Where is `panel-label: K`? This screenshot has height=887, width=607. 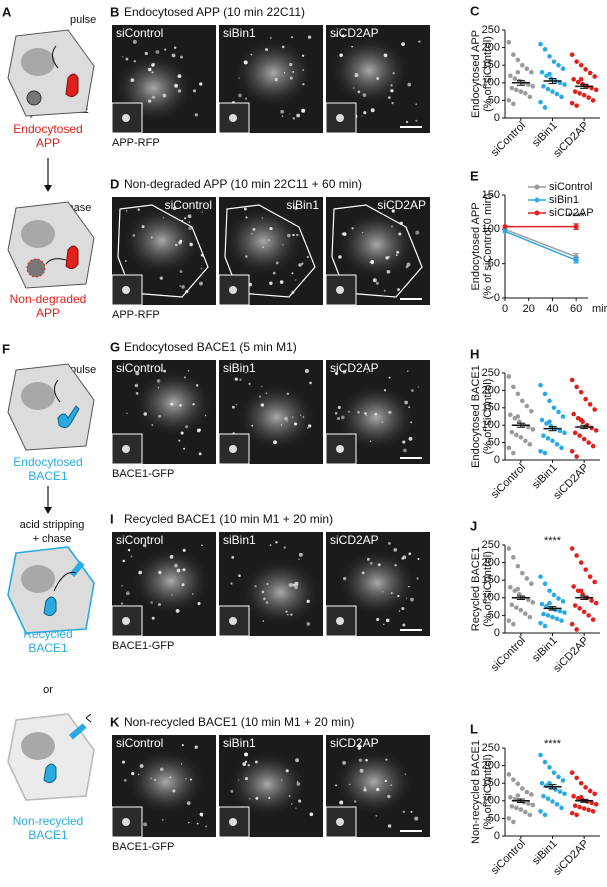 panel-label: K is located at coordinates (115, 721).